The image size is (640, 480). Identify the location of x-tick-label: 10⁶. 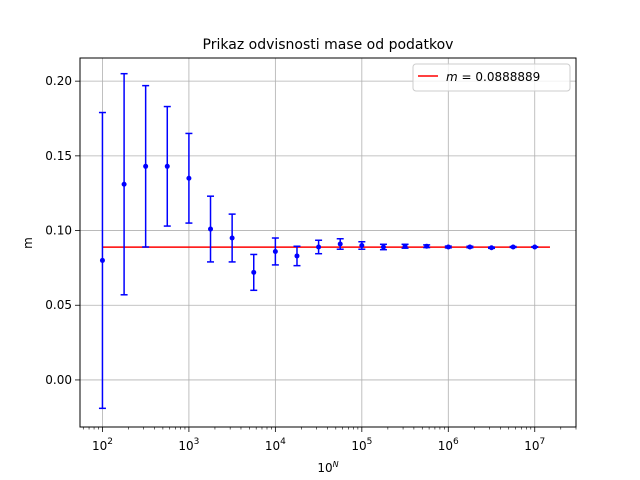
(448, 445).